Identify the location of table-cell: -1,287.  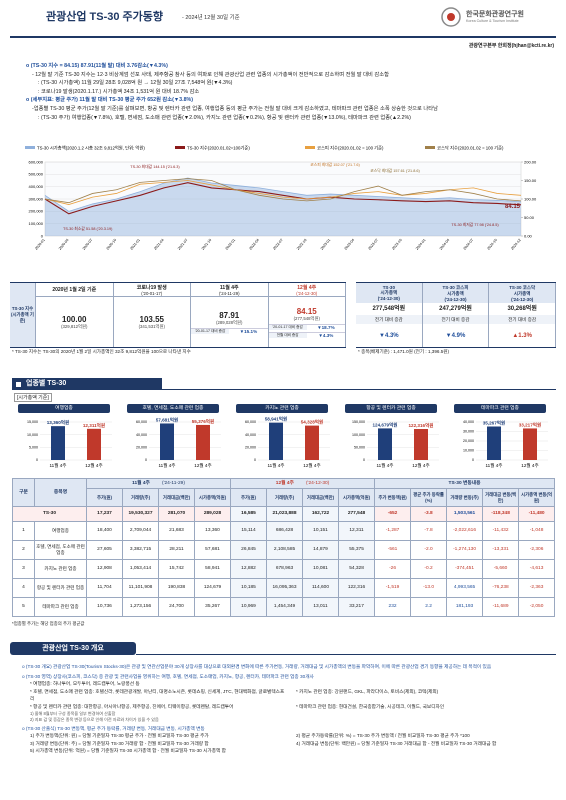
(393, 531).